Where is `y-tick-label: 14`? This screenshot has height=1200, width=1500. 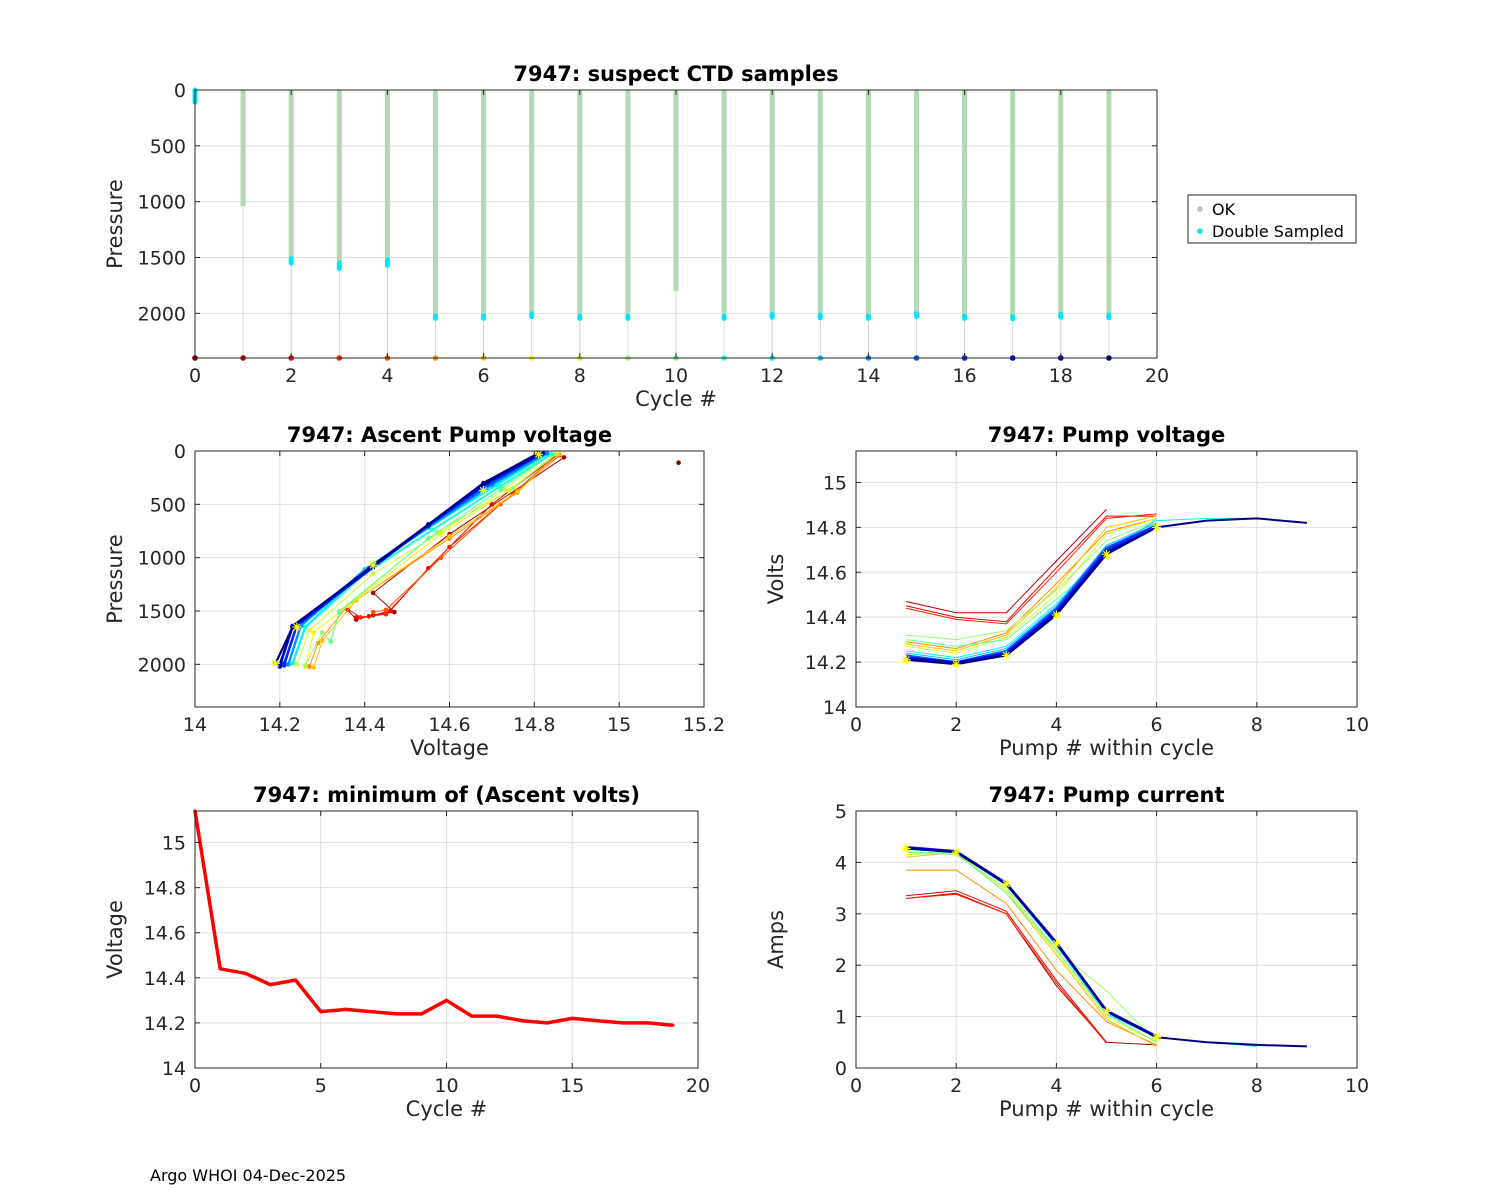 y-tick-label: 14 is located at coordinates (835, 708).